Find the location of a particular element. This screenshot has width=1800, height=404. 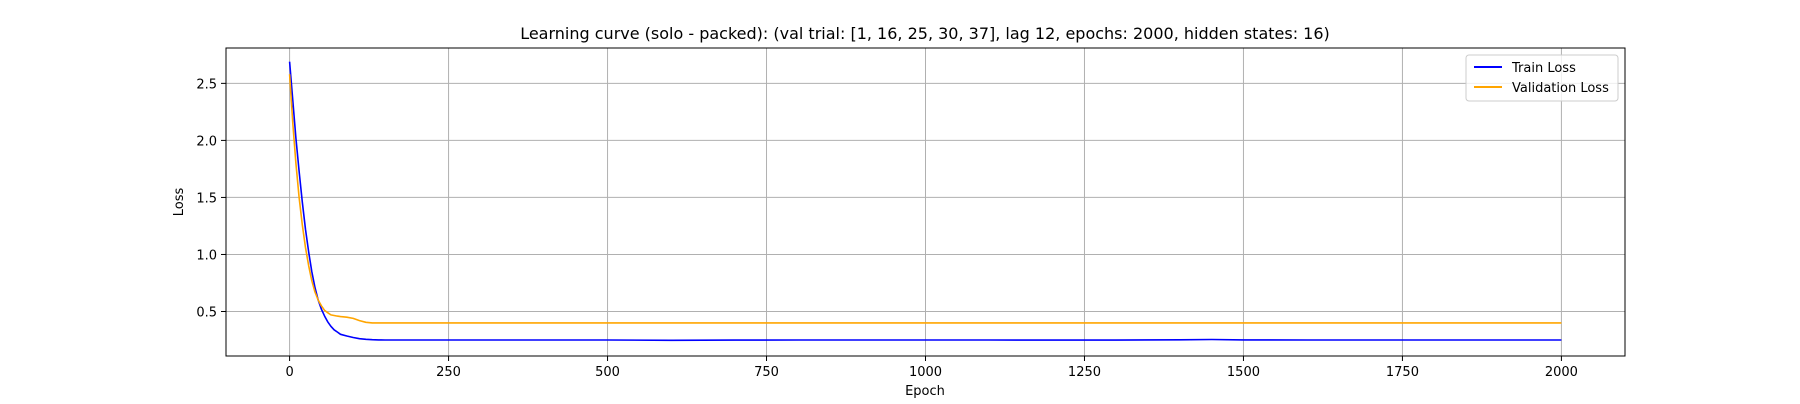

x-axis-ticks: 0 250 500 750 1000 1250 1500 1750 2000 is located at coordinates (931, 368).